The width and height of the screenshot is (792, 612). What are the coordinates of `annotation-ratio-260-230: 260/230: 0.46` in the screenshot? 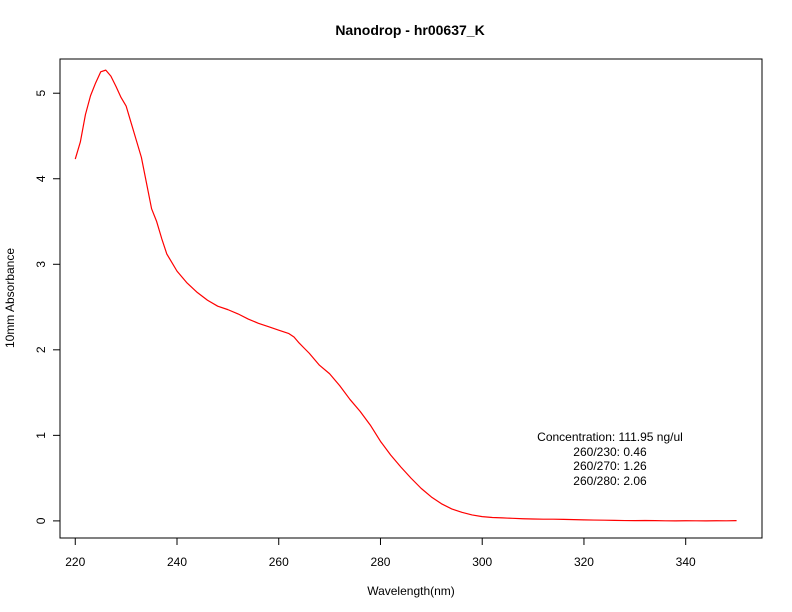 It's located at (610, 452).